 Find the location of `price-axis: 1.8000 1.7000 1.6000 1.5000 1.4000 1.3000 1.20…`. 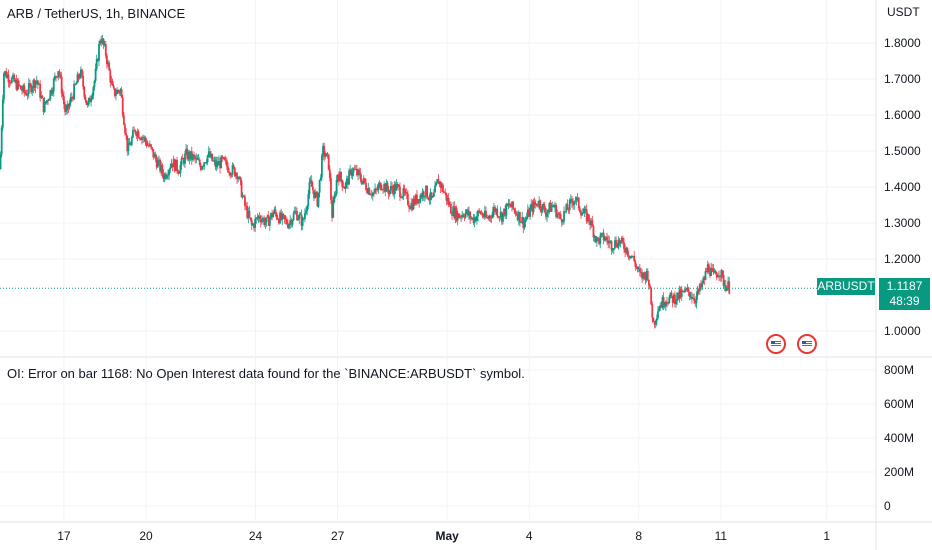

price-axis: 1.8000 1.7000 1.6000 1.5000 1.4000 1.3000 1.20… is located at coordinates (902, 187).